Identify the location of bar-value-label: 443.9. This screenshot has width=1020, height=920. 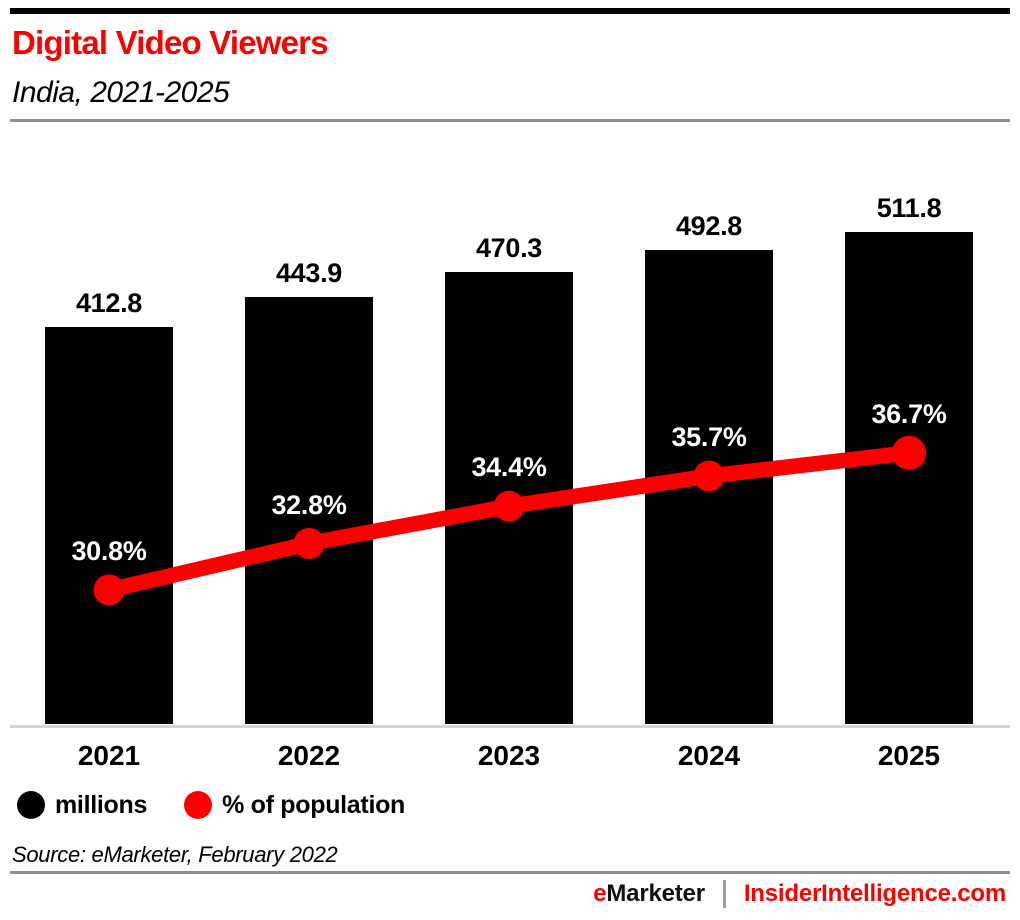
(309, 273).